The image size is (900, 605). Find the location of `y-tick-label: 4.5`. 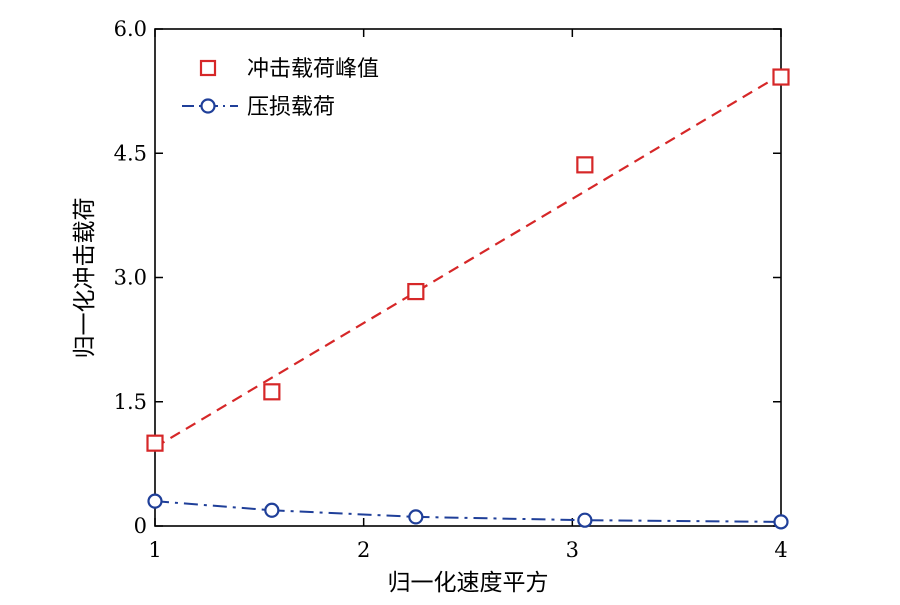

y-tick-label: 4.5 is located at coordinates (130, 153).